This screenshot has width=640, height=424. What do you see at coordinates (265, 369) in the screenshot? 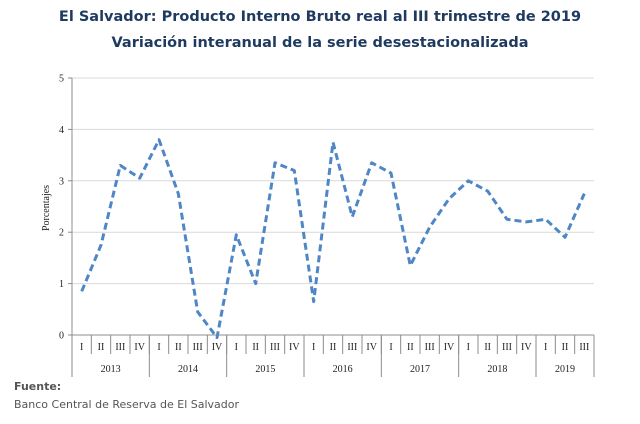
I see `year-label: 2015` at bounding box center [265, 369].